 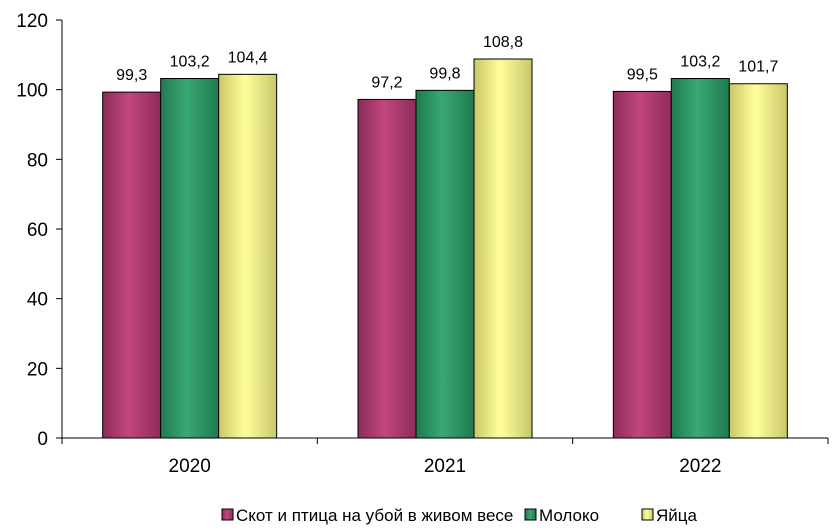 What do you see at coordinates (569, 515) in the screenshot?
I see `legend-label: Молоко` at bounding box center [569, 515].